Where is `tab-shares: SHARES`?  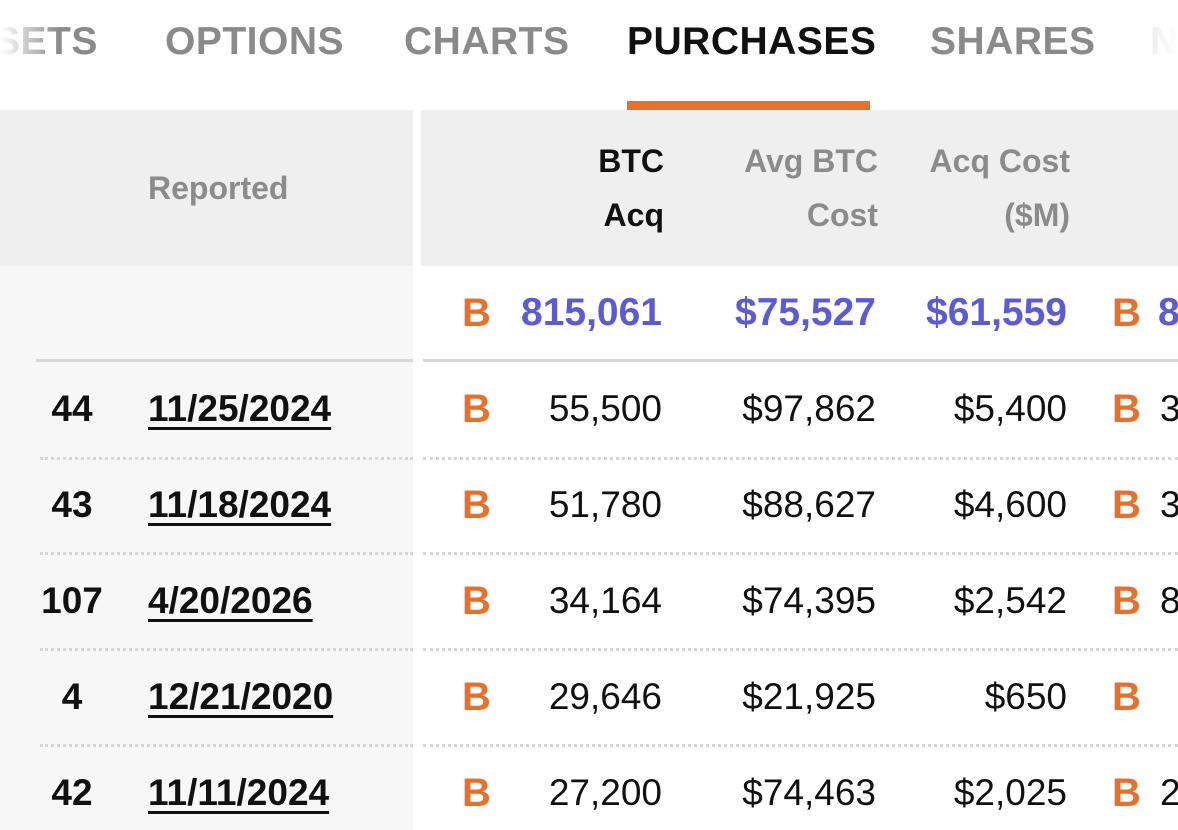 tab-shares: SHARES is located at coordinates (1013, 41).